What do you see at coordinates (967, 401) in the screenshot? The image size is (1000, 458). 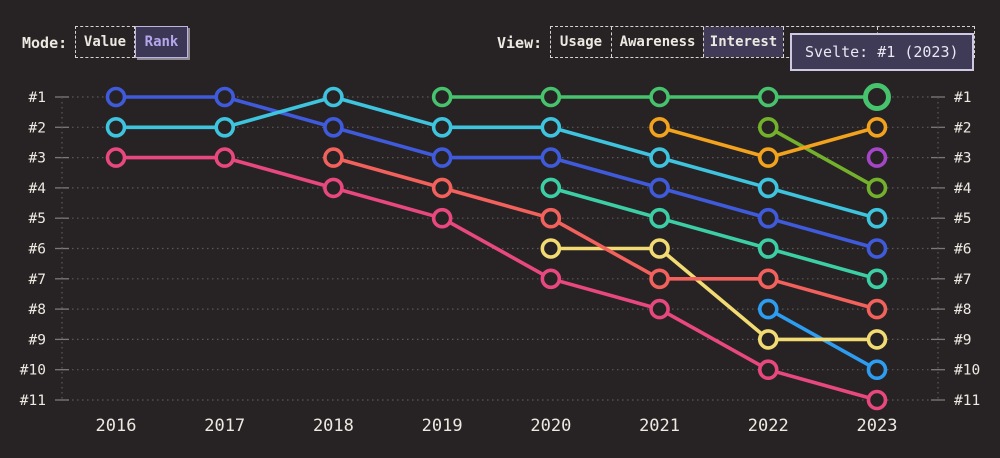 I see `right-rank-label: #11` at bounding box center [967, 401].